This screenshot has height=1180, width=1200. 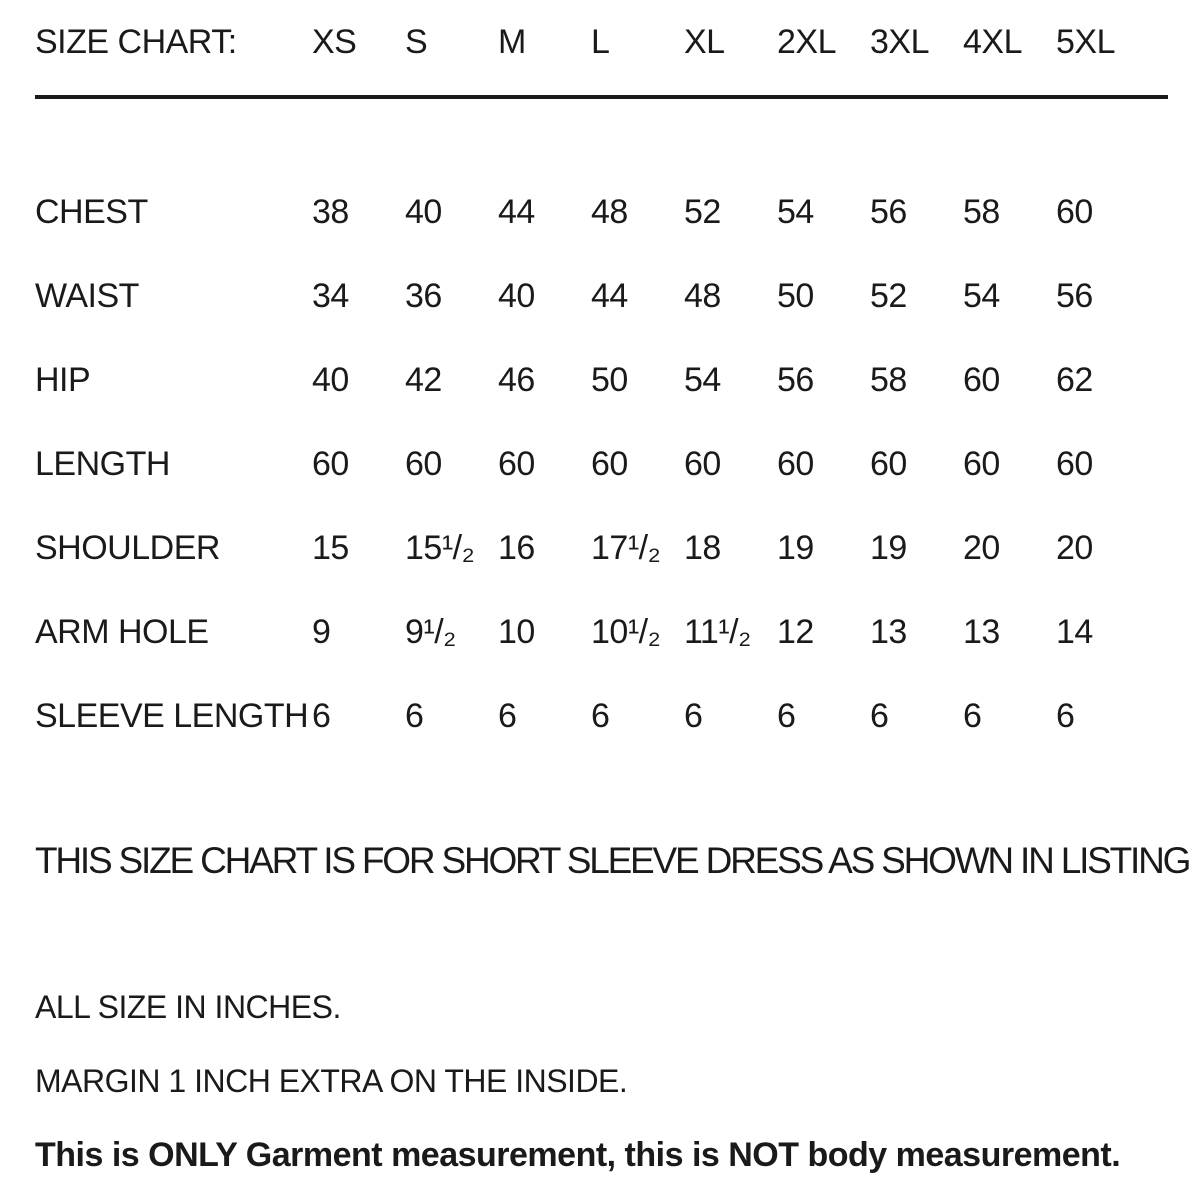 What do you see at coordinates (516, 379) in the screenshot?
I see `cell-value: 46` at bounding box center [516, 379].